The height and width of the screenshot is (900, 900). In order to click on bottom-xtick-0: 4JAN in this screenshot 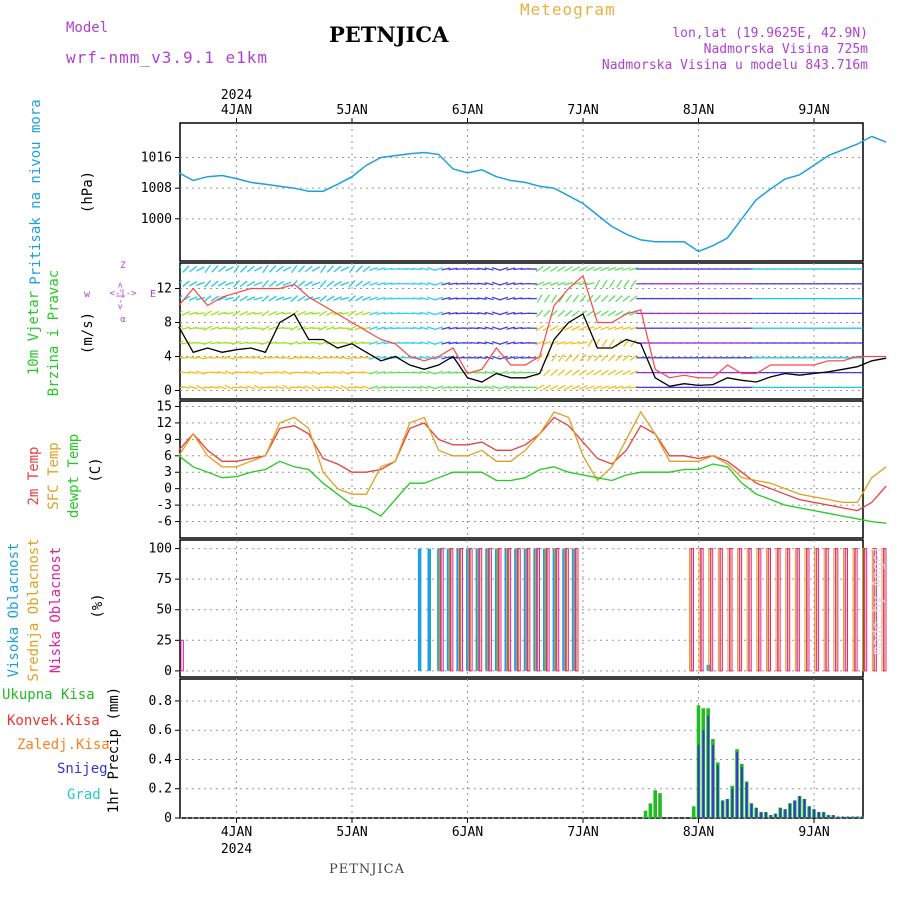, I will do `click(236, 832)`.